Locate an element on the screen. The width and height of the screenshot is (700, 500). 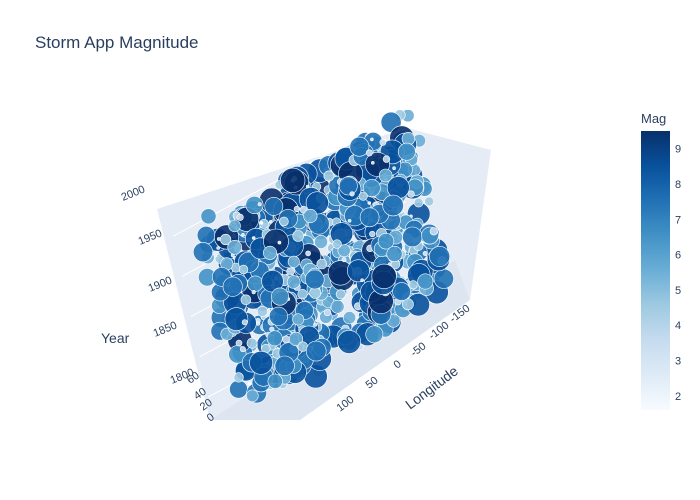
chart-title: Storm App Magnitude is located at coordinates (117, 42).